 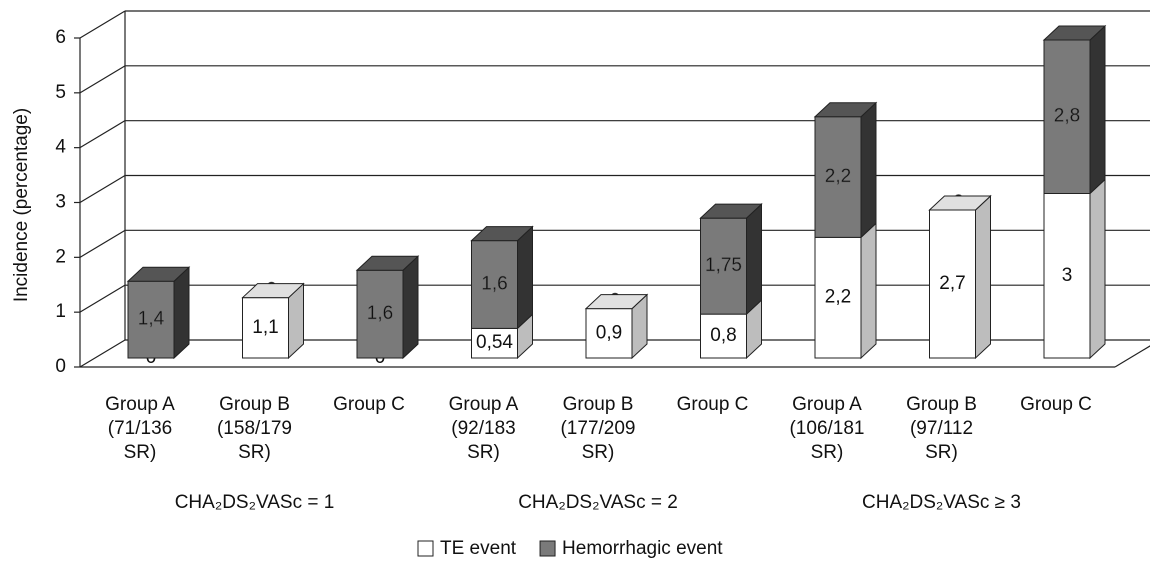 What do you see at coordinates (60, 37) in the screenshot?
I see `y-tick-label: 6` at bounding box center [60, 37].